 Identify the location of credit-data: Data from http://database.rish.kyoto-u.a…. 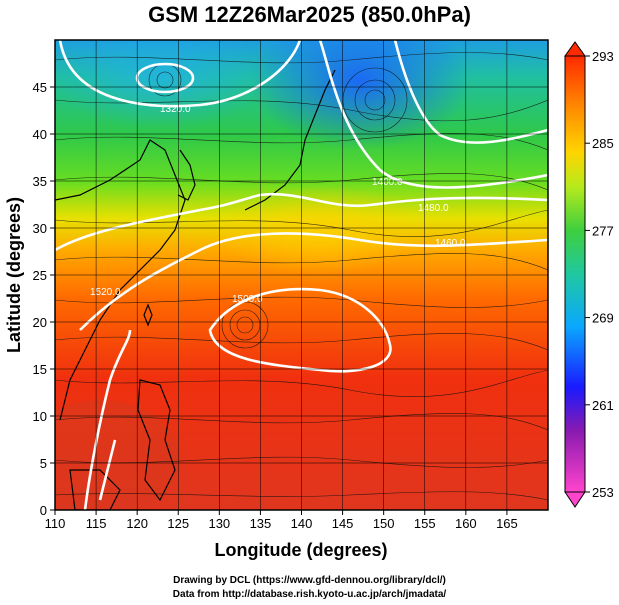
(309, 594).